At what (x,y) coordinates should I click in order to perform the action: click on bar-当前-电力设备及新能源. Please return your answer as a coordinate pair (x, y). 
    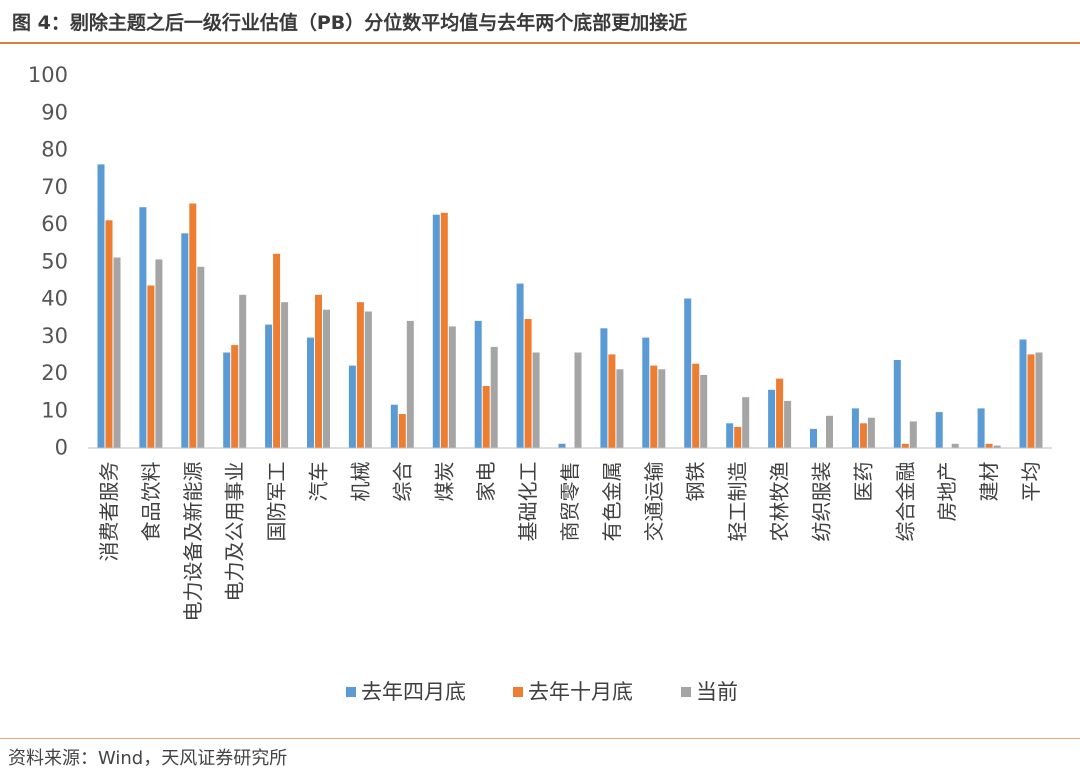
    Looking at the image, I should click on (201, 357).